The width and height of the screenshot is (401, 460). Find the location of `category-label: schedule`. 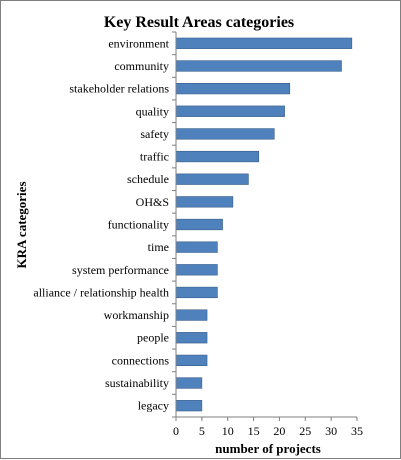

category-label: schedule is located at coordinates (148, 179).